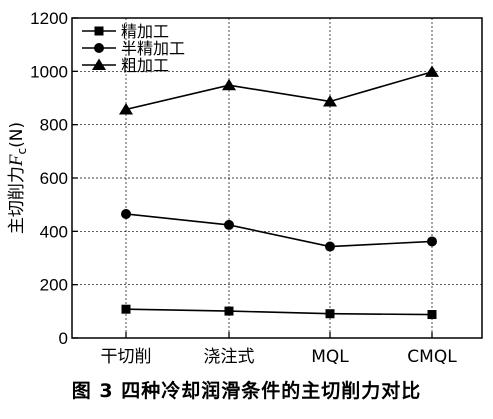  I want to click on y-tick-label: 1000, so click(49, 71).